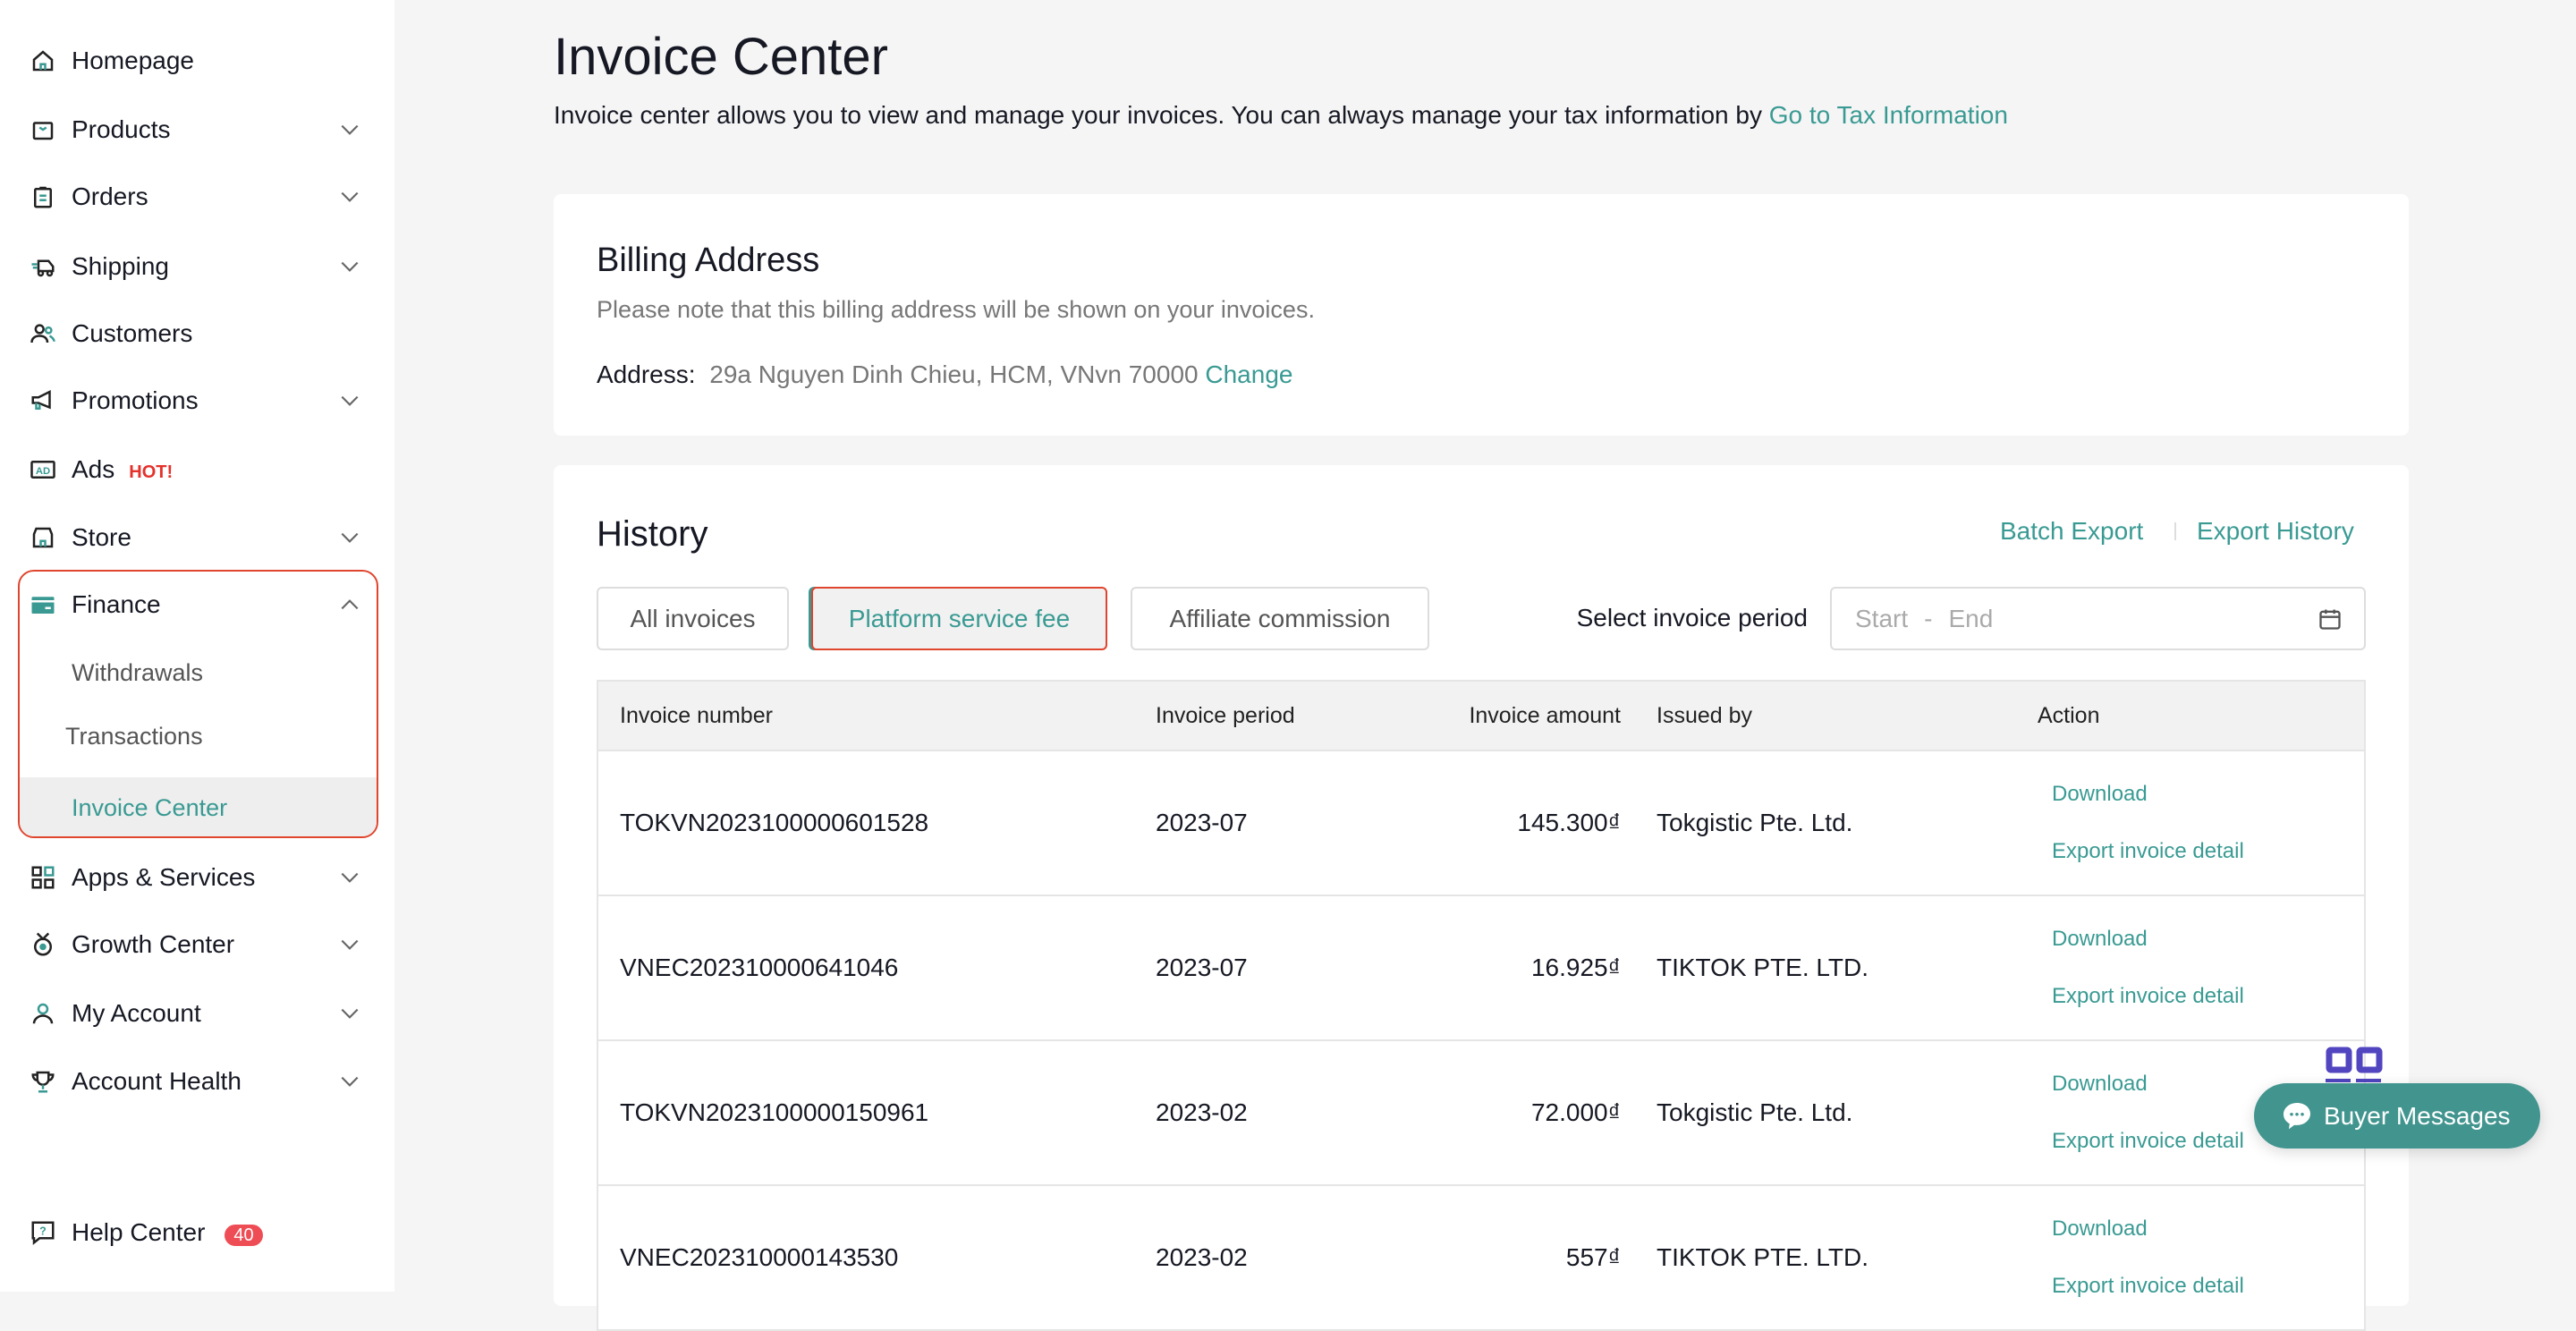  I want to click on sidebar-item-help-center: ? Help Center 40, so click(197, 1233).